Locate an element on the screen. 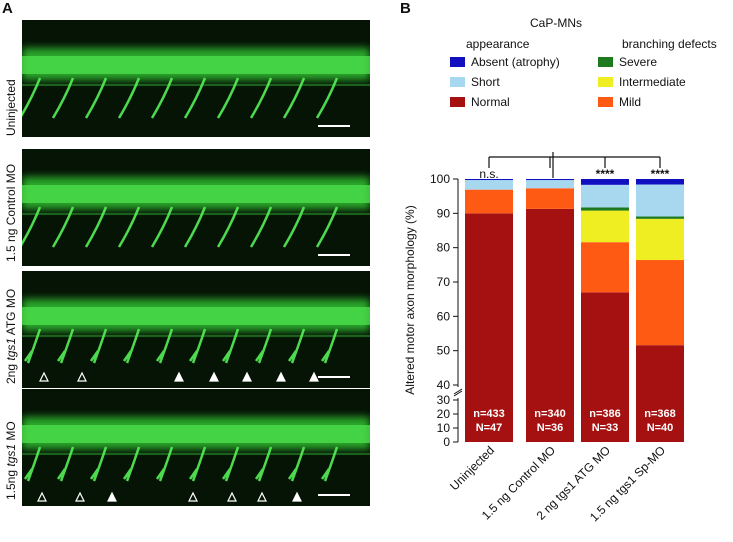 The width and height of the screenshot is (733, 542). bar-count-label: n=433 is located at coordinates (489, 414).